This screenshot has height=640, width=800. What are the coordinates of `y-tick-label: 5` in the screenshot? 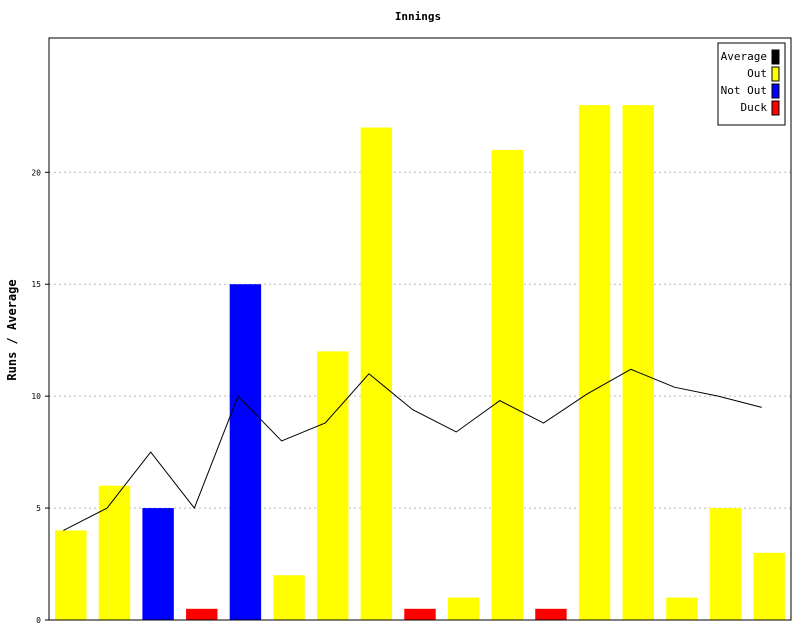 It's located at (38, 508).